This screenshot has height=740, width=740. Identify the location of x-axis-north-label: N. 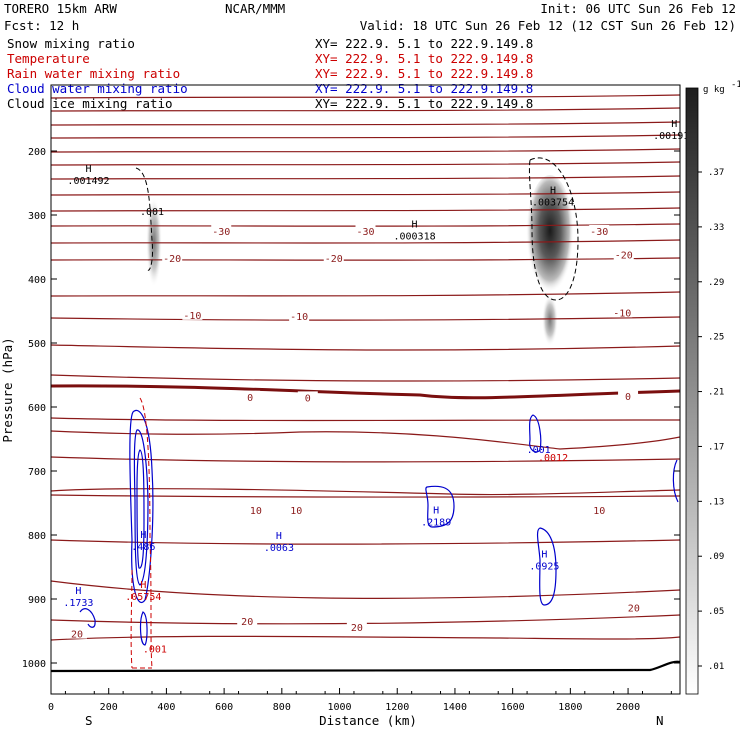
(660, 720).